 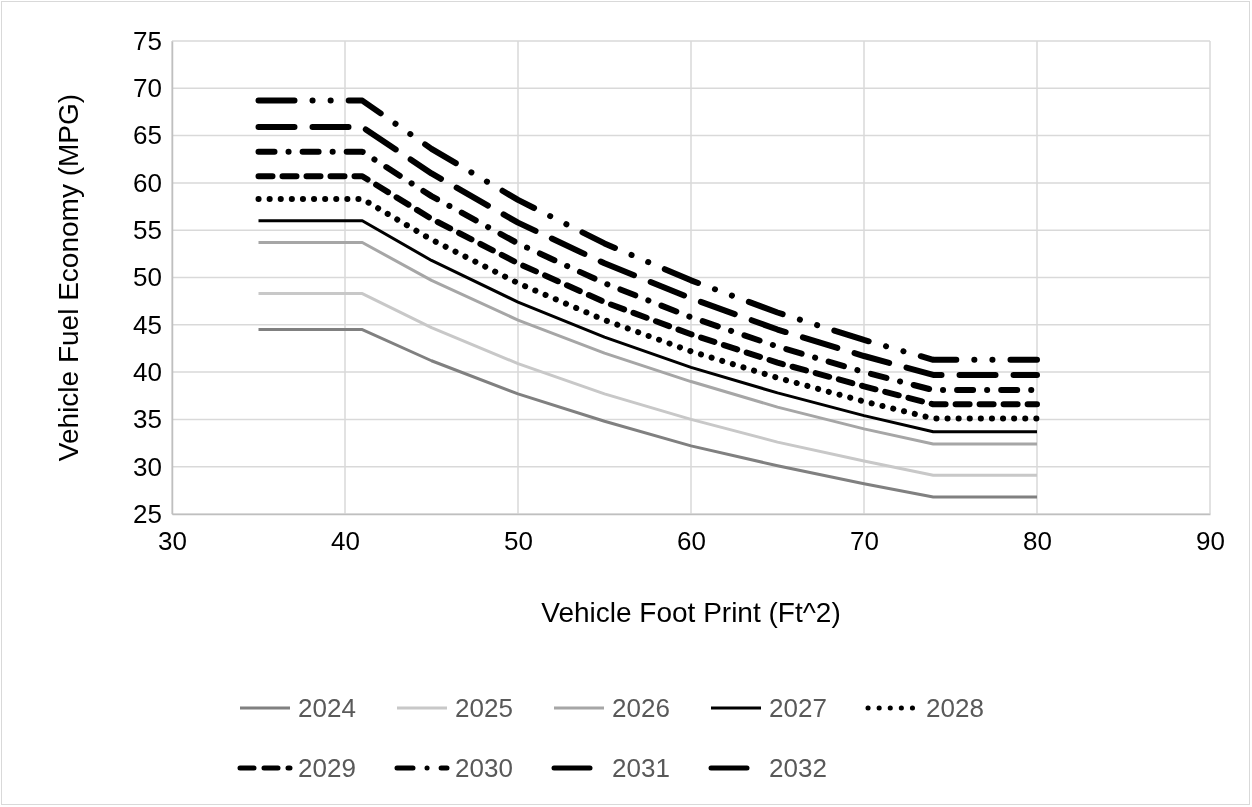 I want to click on y-axis-title: Vehicle Fuel Economy (MPG), so click(x=68, y=277).